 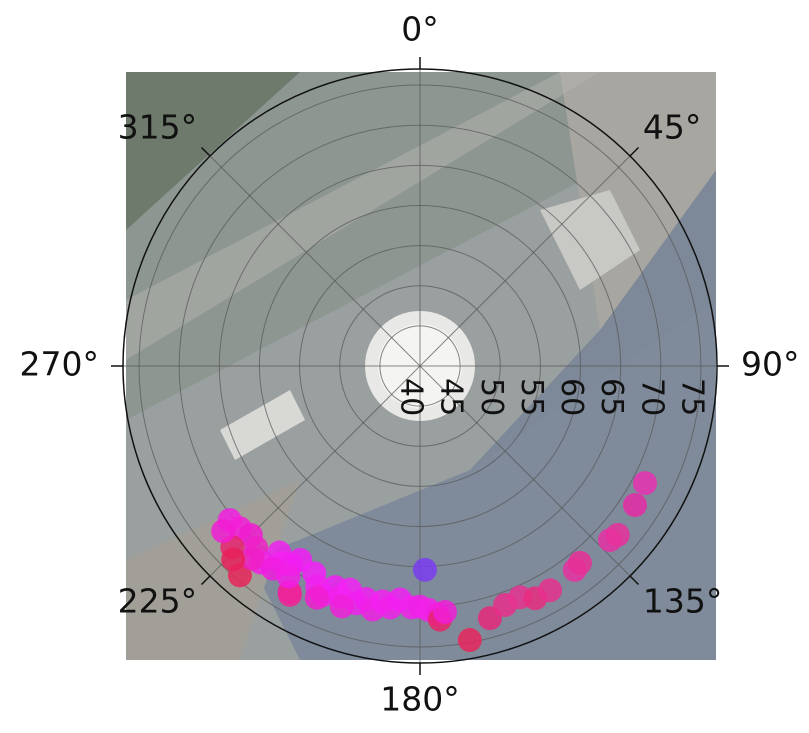 I want to click on radial-tick-label: 60, so click(x=571, y=397).